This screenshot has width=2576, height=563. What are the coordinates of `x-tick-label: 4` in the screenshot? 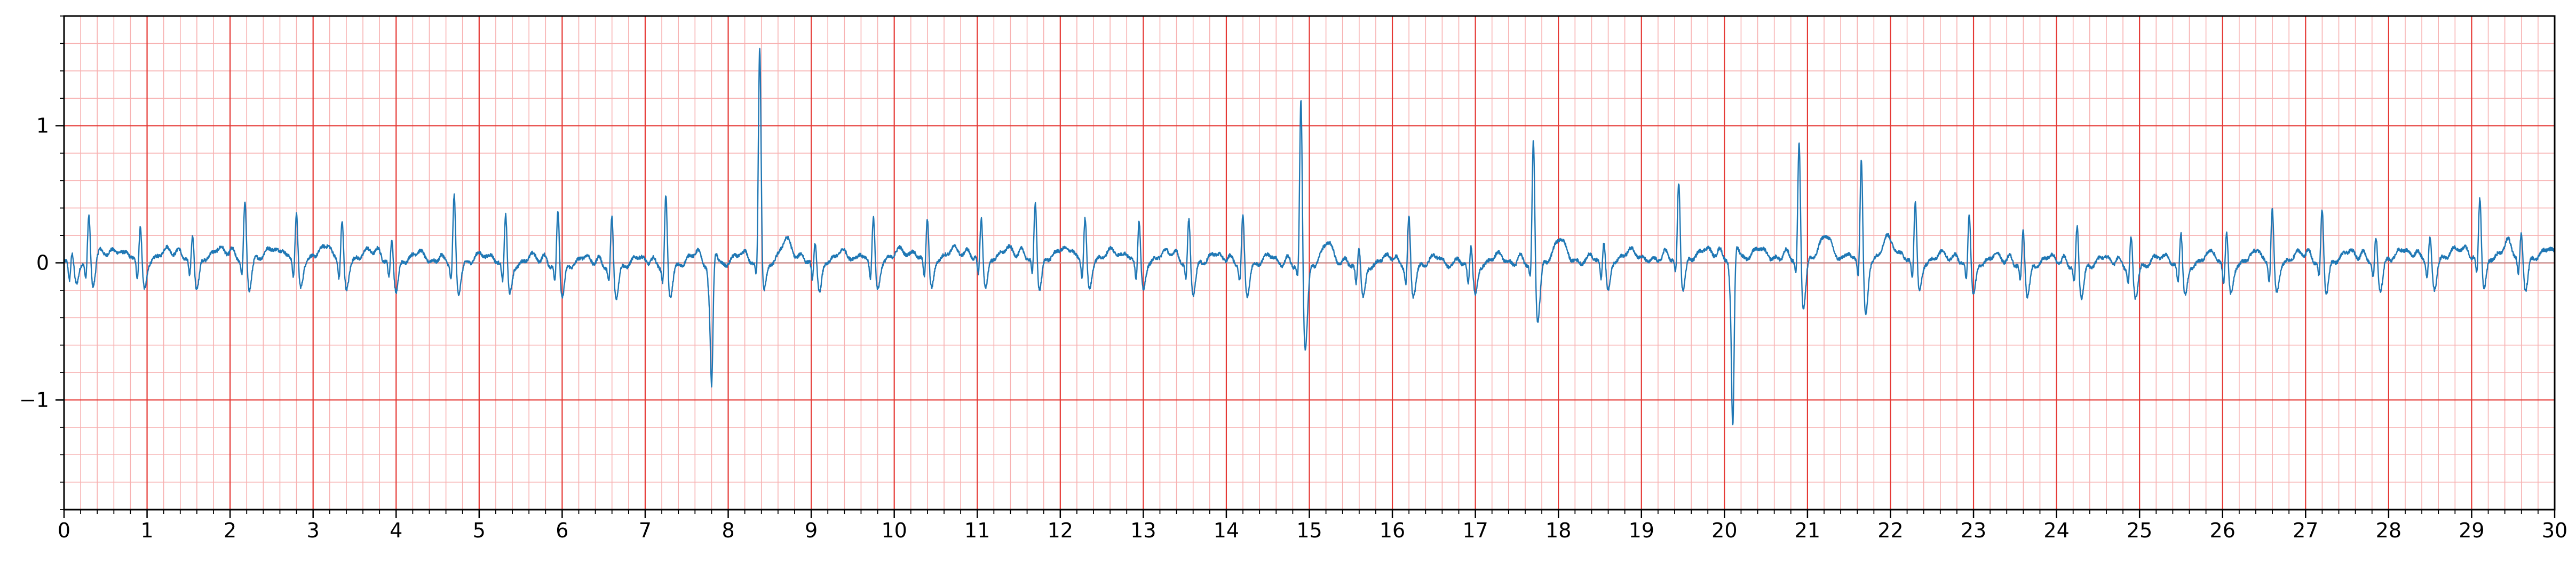 It's located at (396, 530).